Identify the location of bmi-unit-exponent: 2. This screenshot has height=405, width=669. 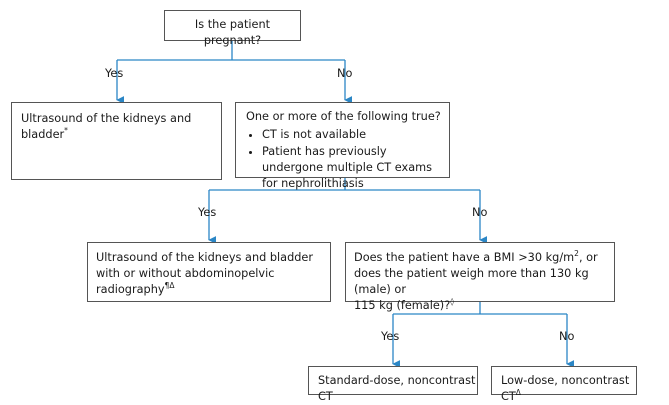
(576, 253).